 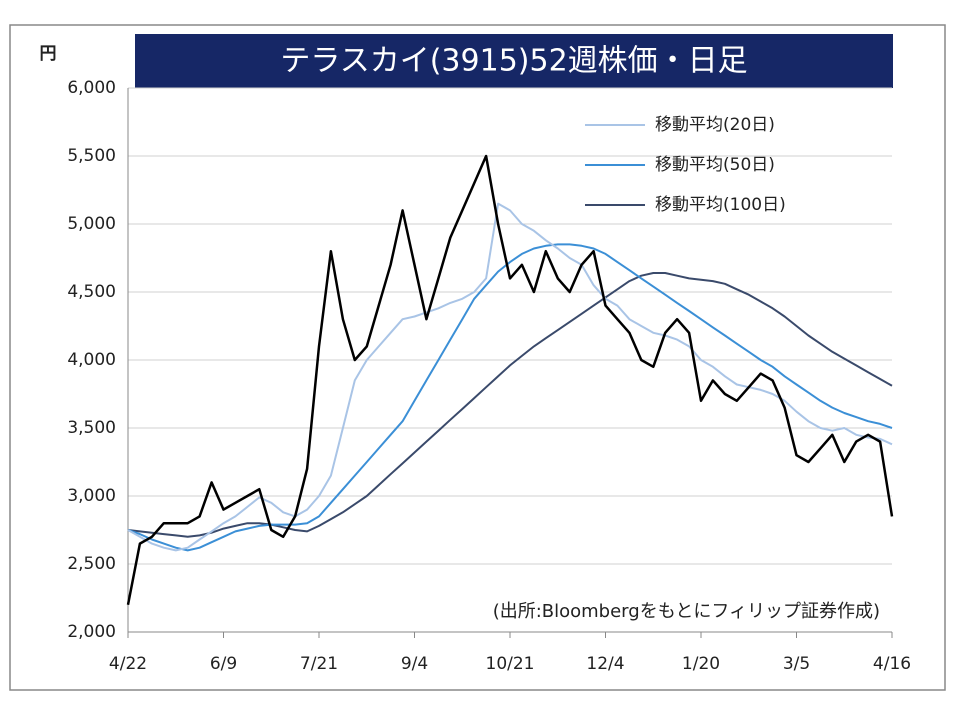 What do you see at coordinates (91, 428) in the screenshot?
I see `y-tick-label: 3,500` at bounding box center [91, 428].